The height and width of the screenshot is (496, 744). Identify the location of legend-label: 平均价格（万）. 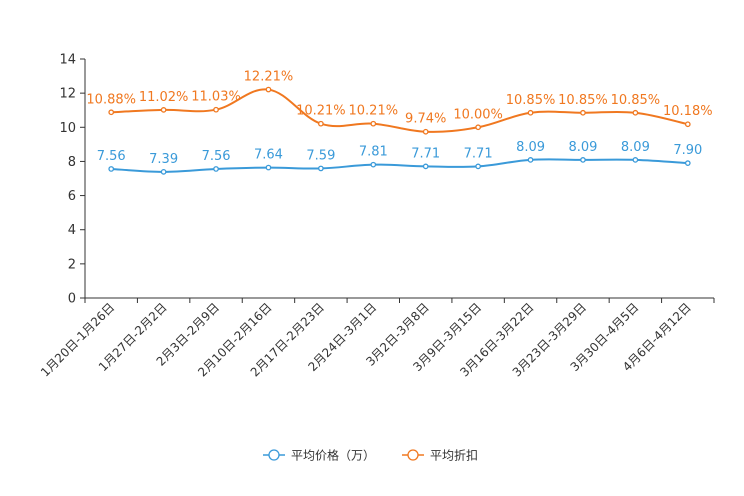
(333, 455).